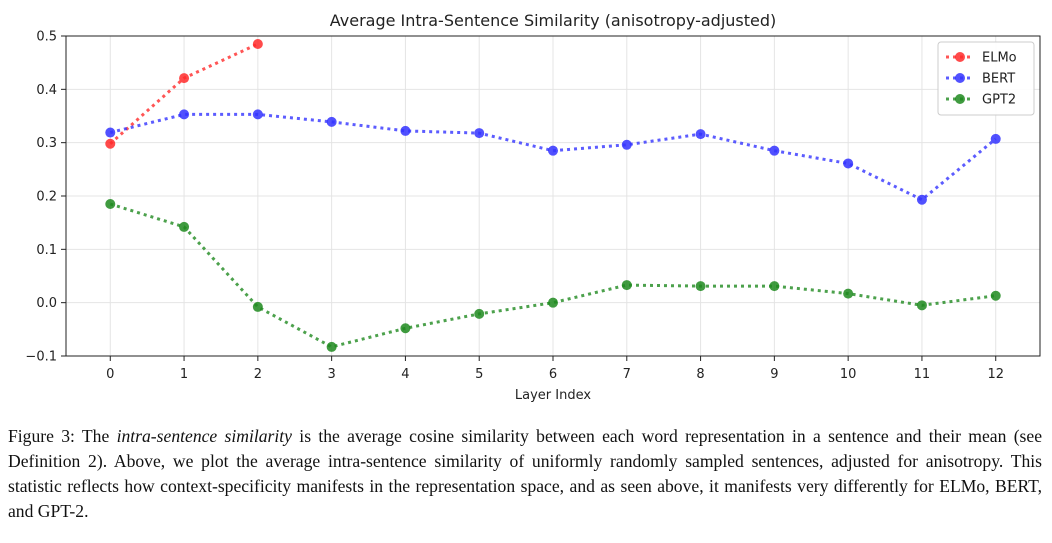  I want to click on caption-label: Figure 3: The, so click(62, 436).